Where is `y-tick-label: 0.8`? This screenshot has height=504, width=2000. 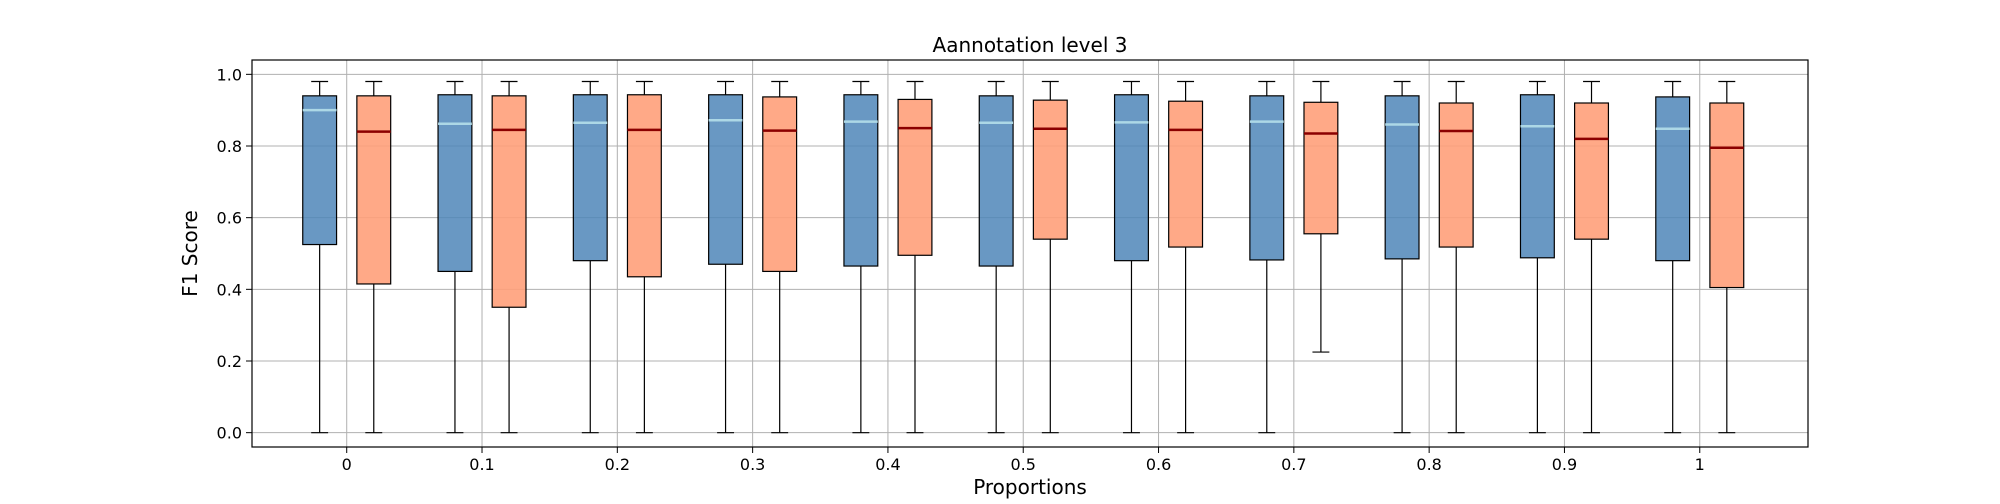
y-tick-label: 0.8 is located at coordinates (229, 146).